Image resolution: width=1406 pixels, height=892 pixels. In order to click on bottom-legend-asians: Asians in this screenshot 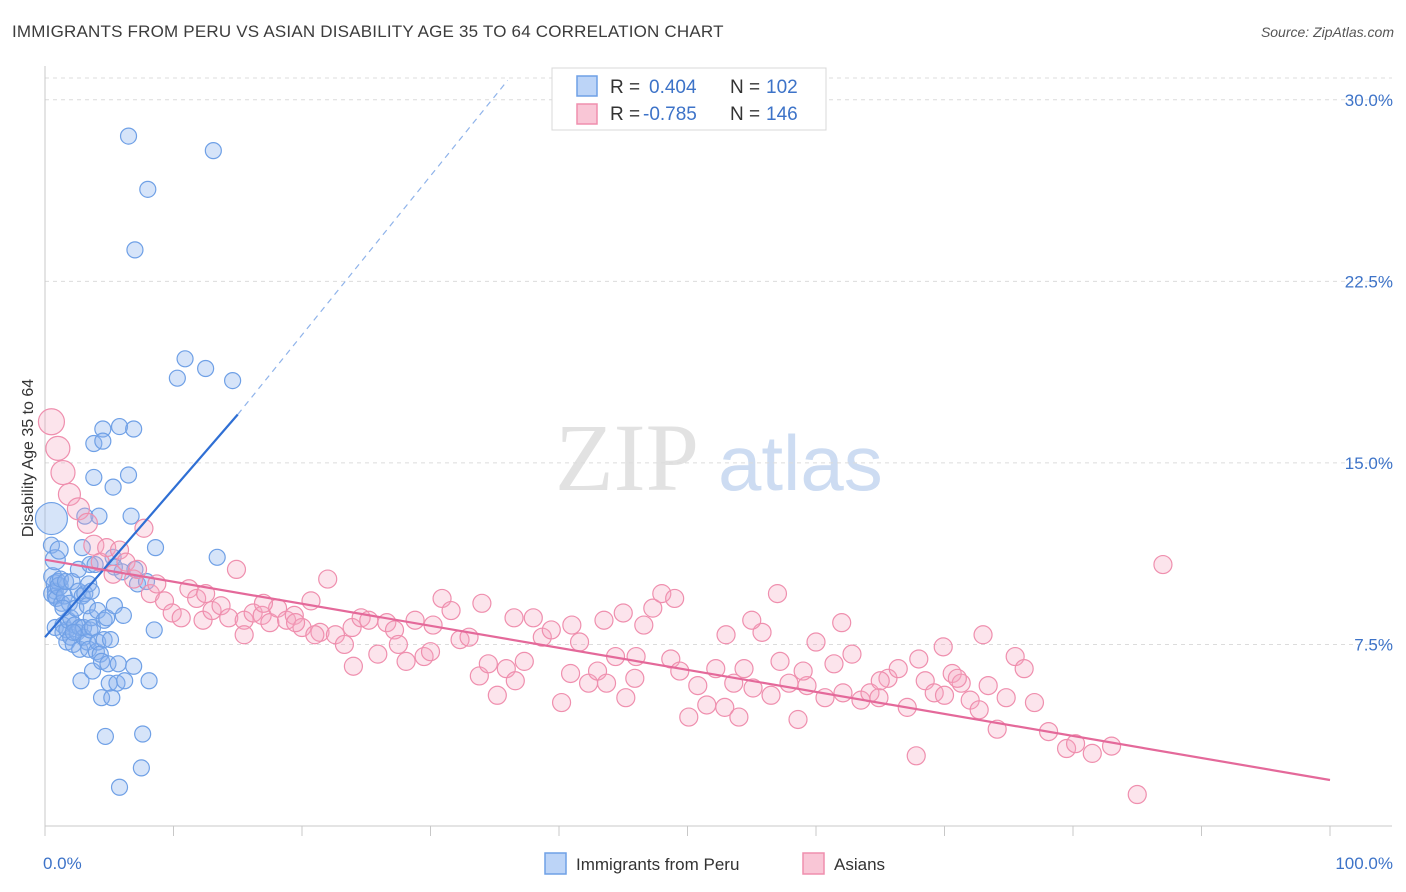, I will do `click(859, 864)`.